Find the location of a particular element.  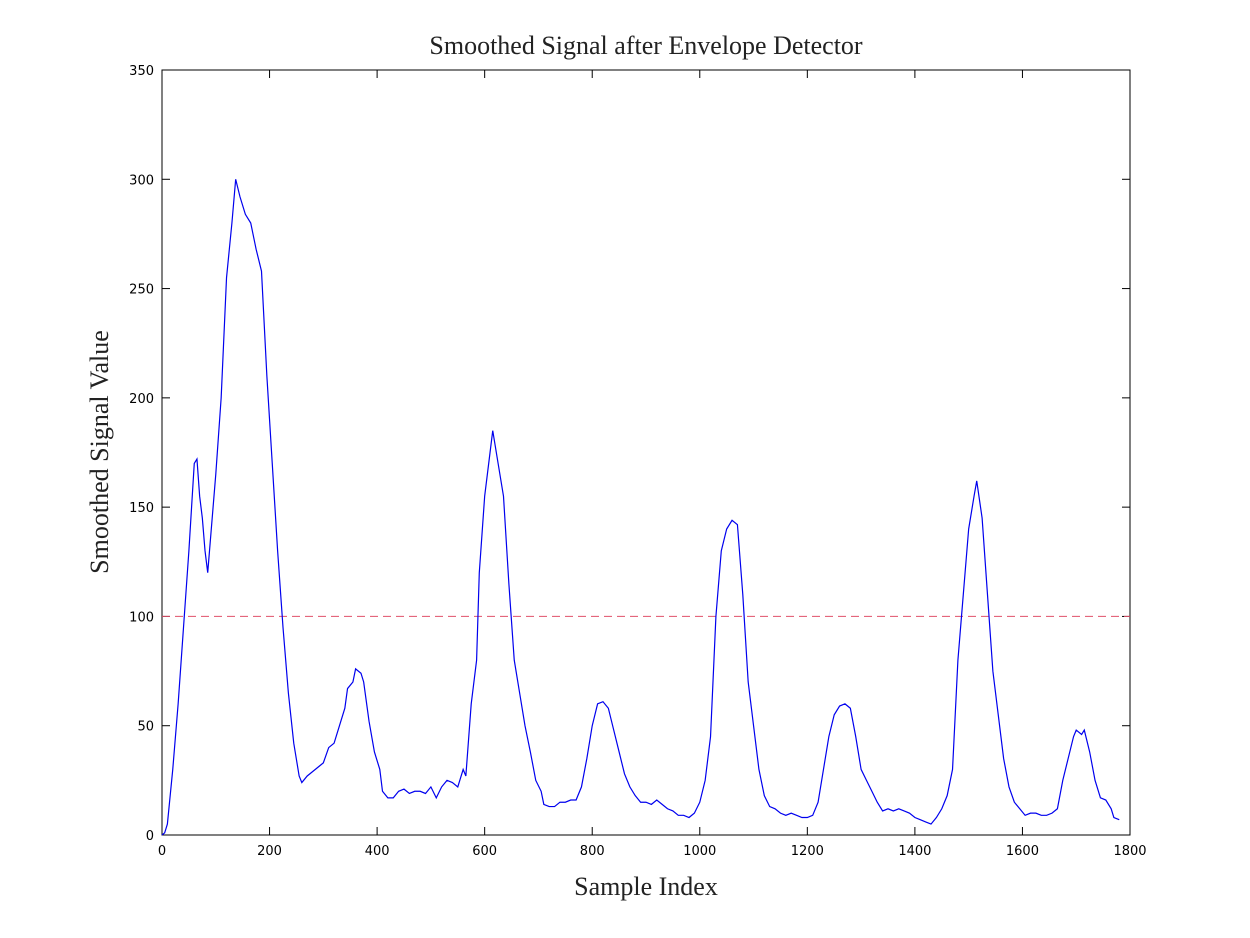

x-tick-label: 1800 is located at coordinates (1129, 851).